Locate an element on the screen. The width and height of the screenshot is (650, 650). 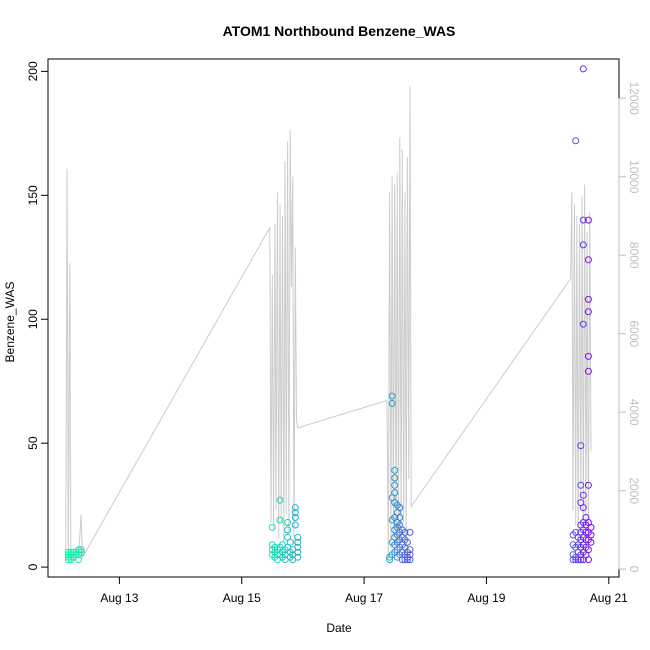
y-tick-label: 150 is located at coordinates (33, 195).